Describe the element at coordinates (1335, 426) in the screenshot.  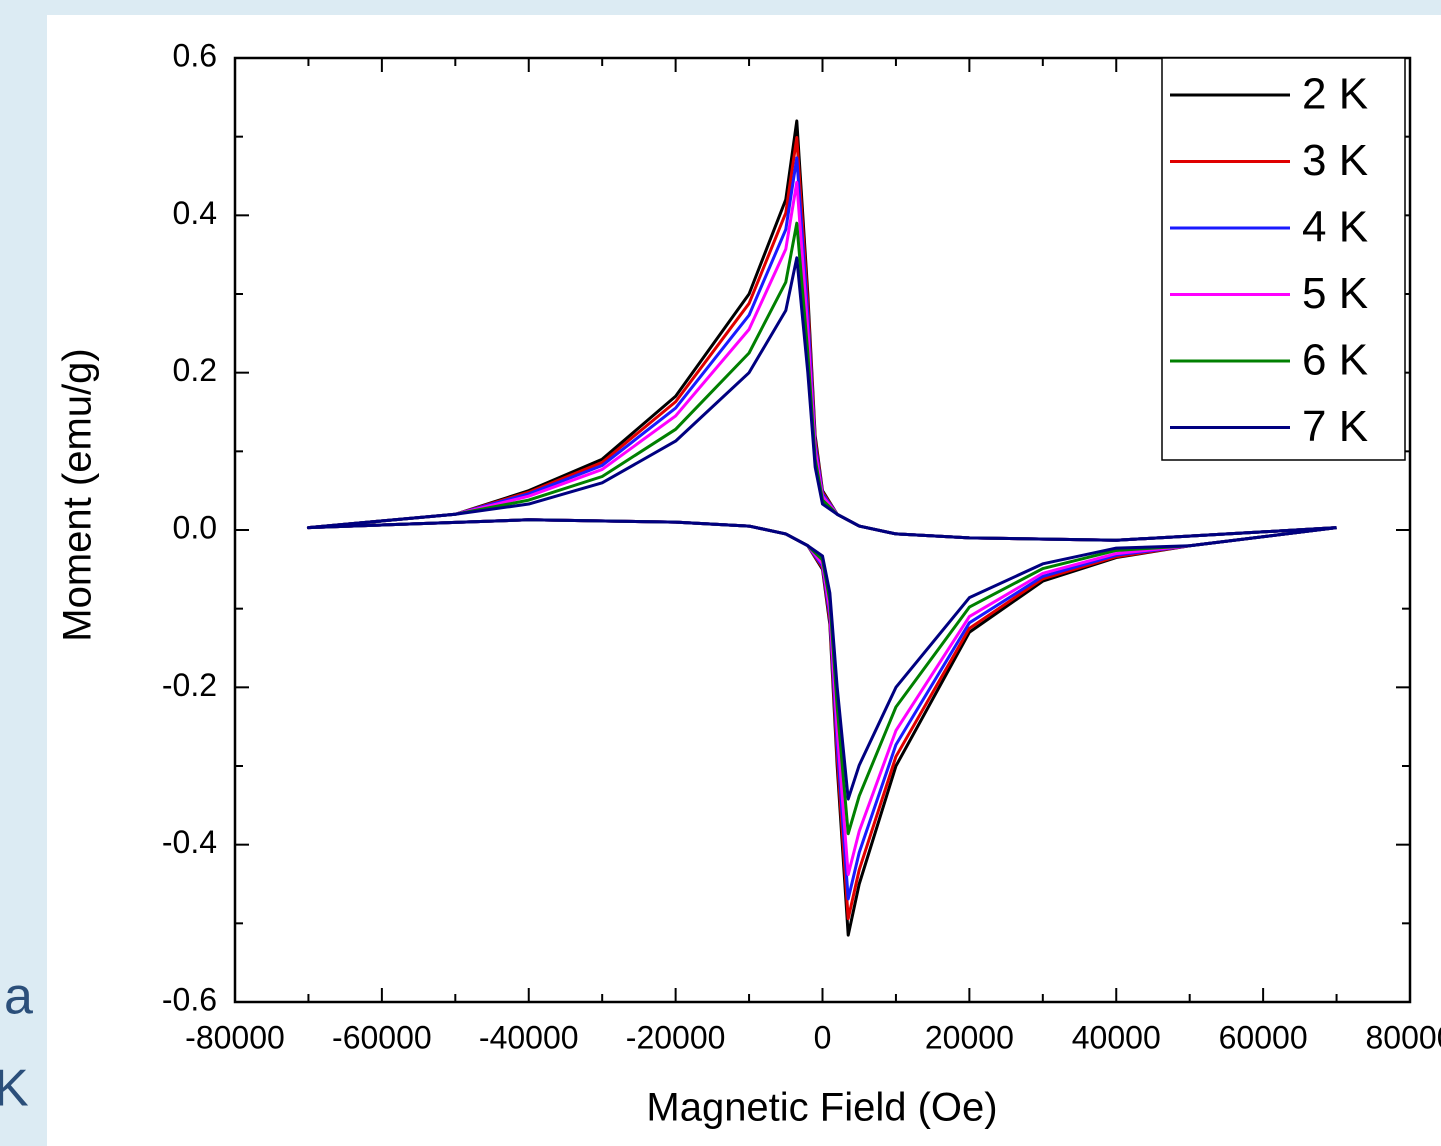
I see `legend-label: 7 K` at that location.